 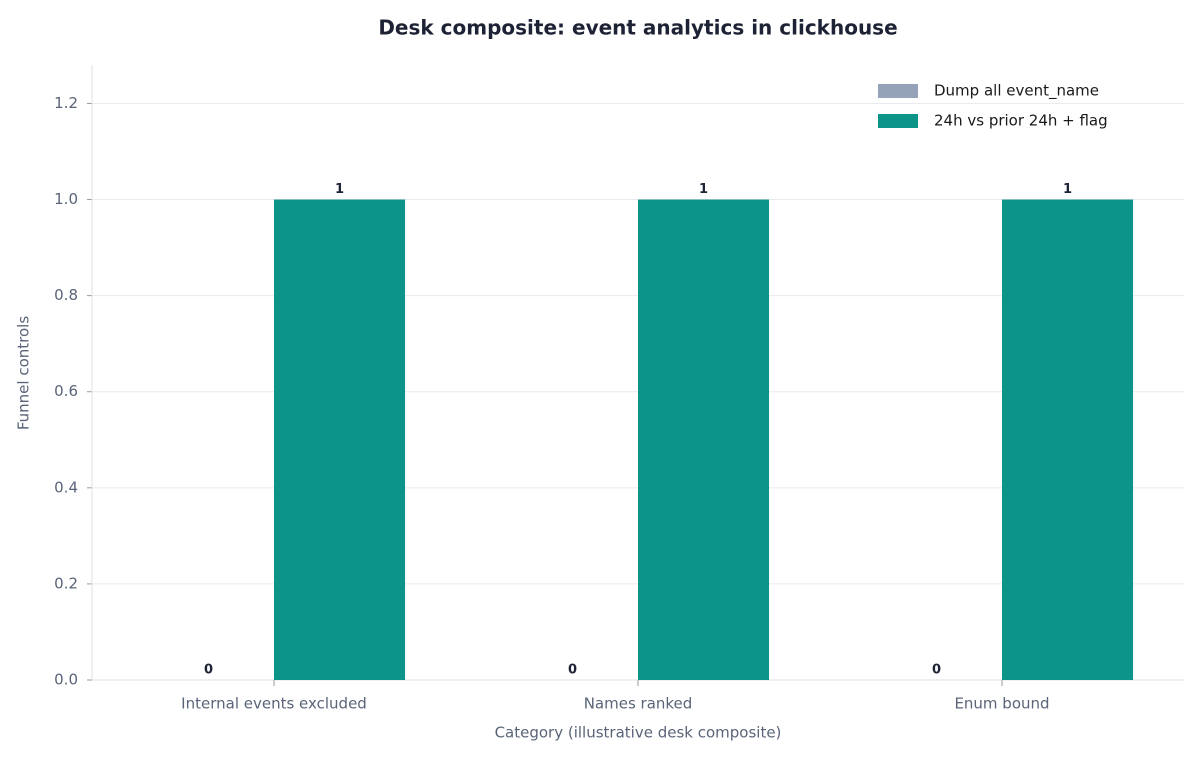 What do you see at coordinates (66, 487) in the screenshot?
I see `y-tick-label: 0.4` at bounding box center [66, 487].